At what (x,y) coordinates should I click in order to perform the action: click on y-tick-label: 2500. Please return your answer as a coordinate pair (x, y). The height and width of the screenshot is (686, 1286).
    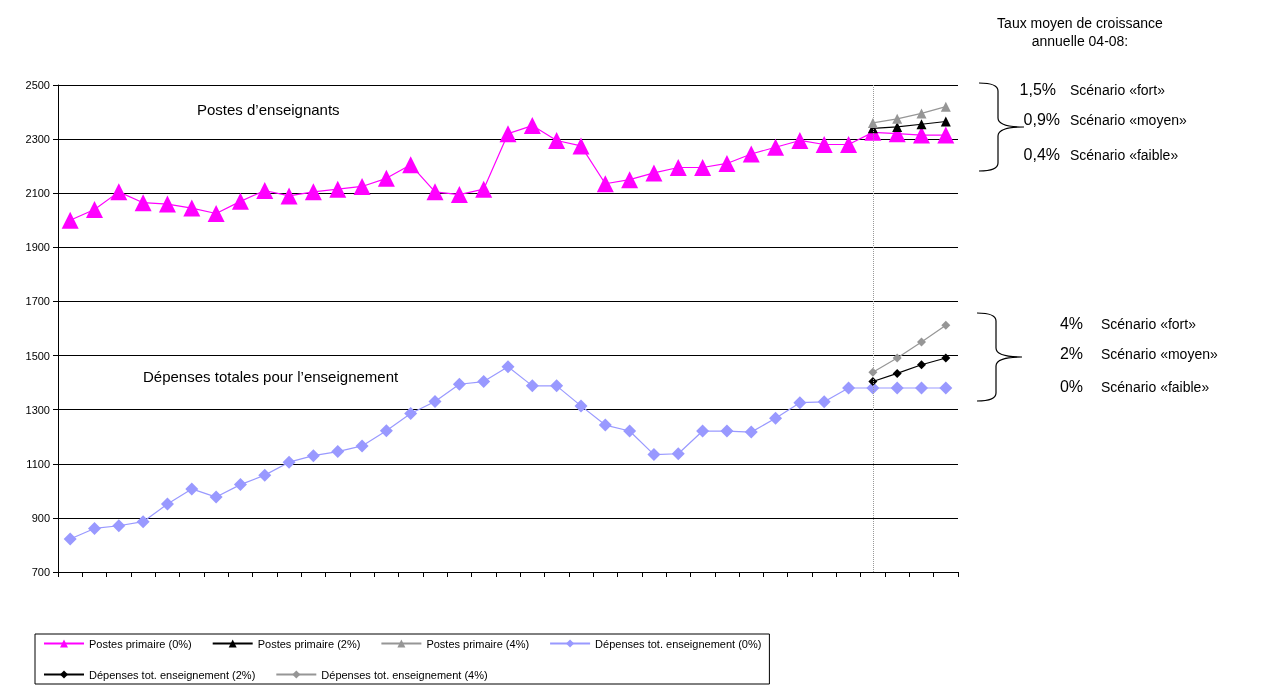
    Looking at the image, I should click on (37, 85).